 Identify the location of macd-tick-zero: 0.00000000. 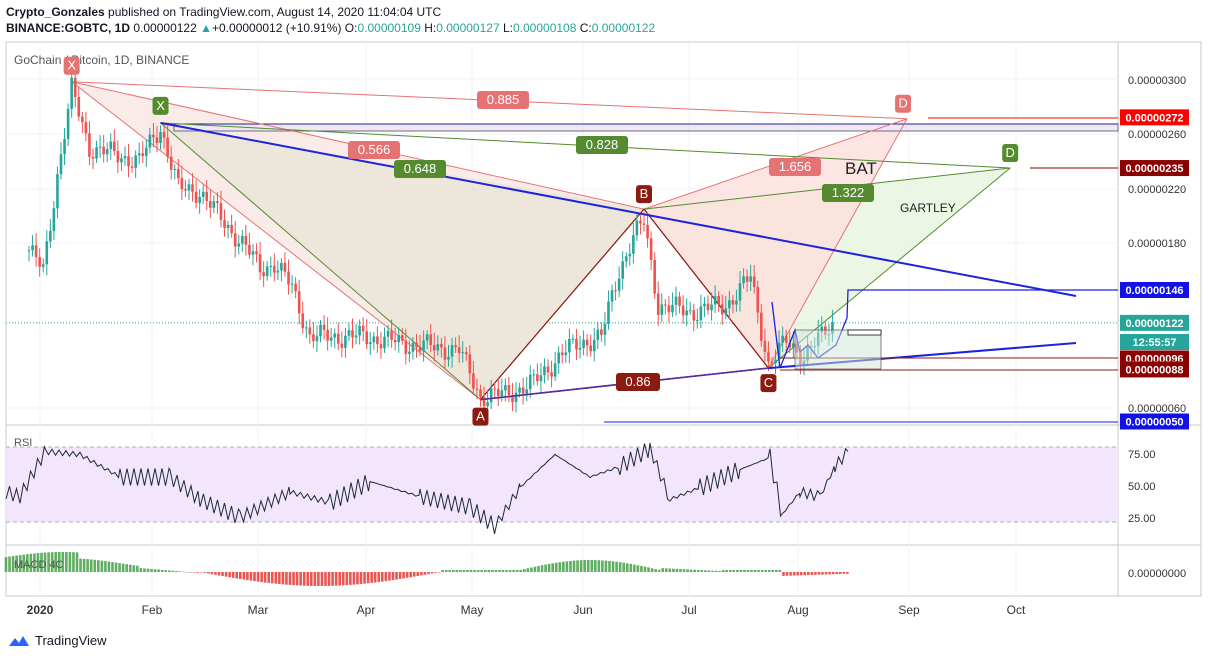
(1157, 574).